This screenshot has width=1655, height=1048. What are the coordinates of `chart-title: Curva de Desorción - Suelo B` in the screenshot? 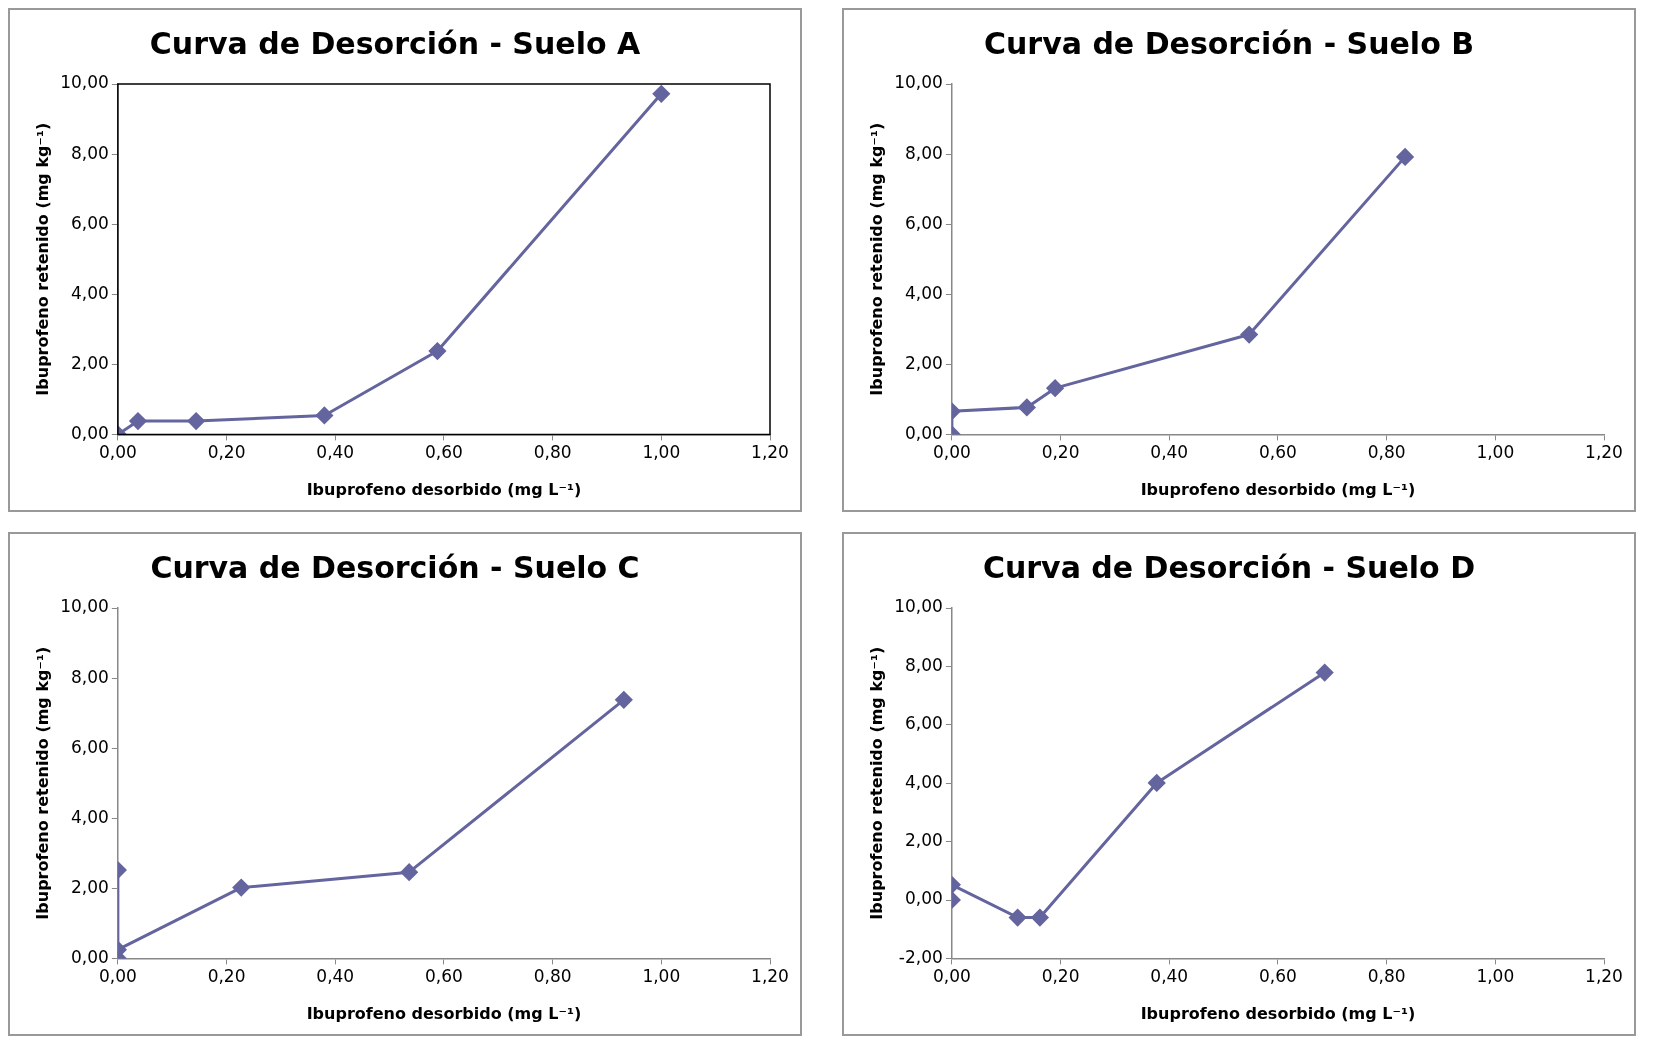 It's located at (1229, 43).